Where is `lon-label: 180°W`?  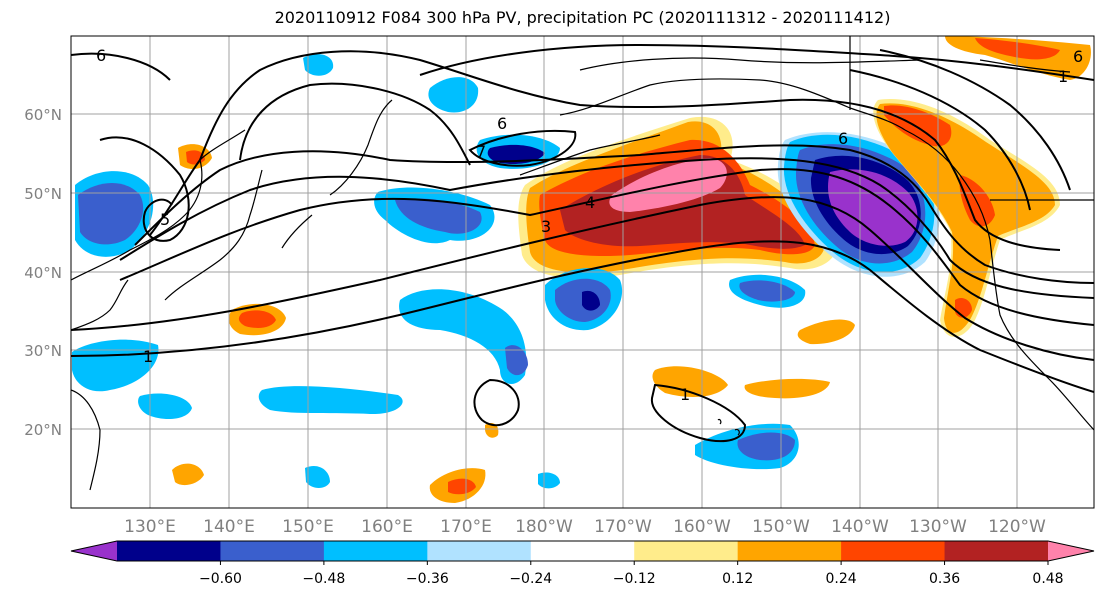
lon-label: 180°W is located at coordinates (544, 527).